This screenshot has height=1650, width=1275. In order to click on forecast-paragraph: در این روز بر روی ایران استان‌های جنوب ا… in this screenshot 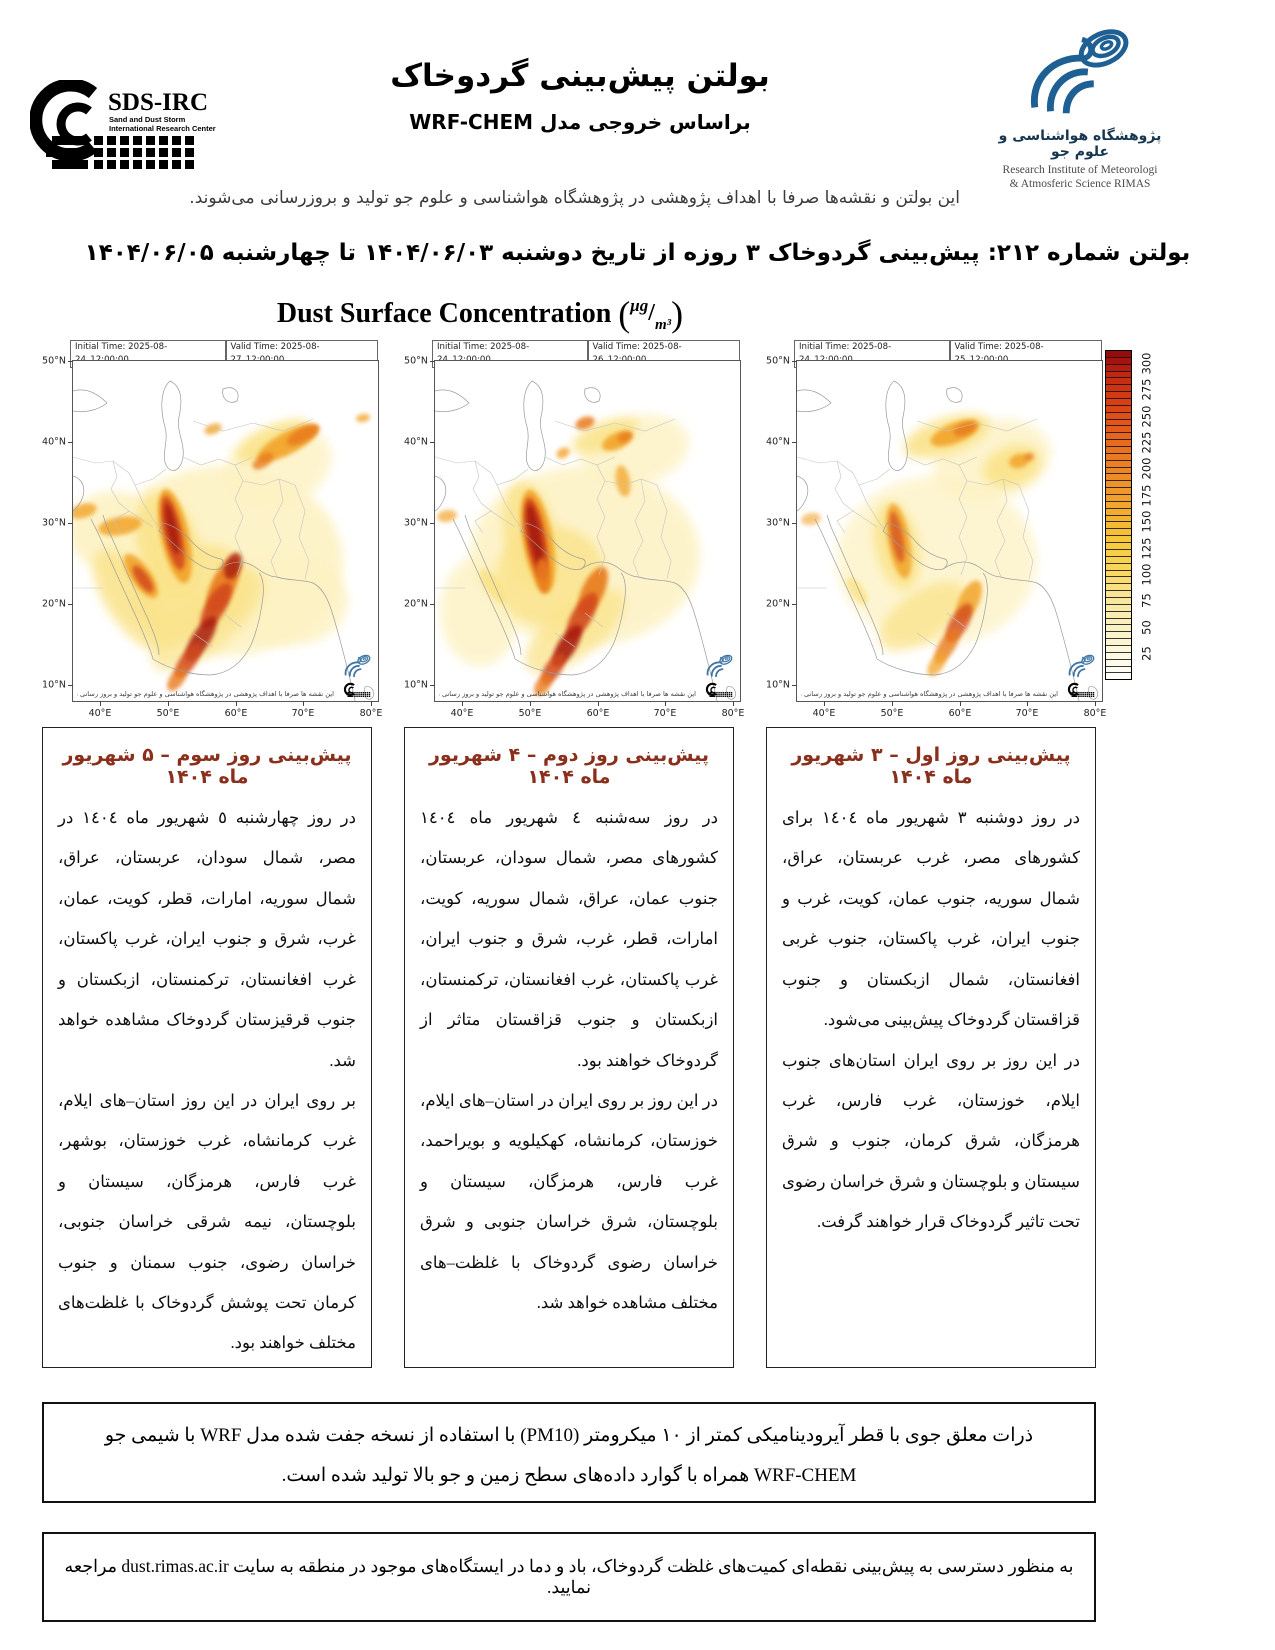, I will do `click(931, 1141)`.